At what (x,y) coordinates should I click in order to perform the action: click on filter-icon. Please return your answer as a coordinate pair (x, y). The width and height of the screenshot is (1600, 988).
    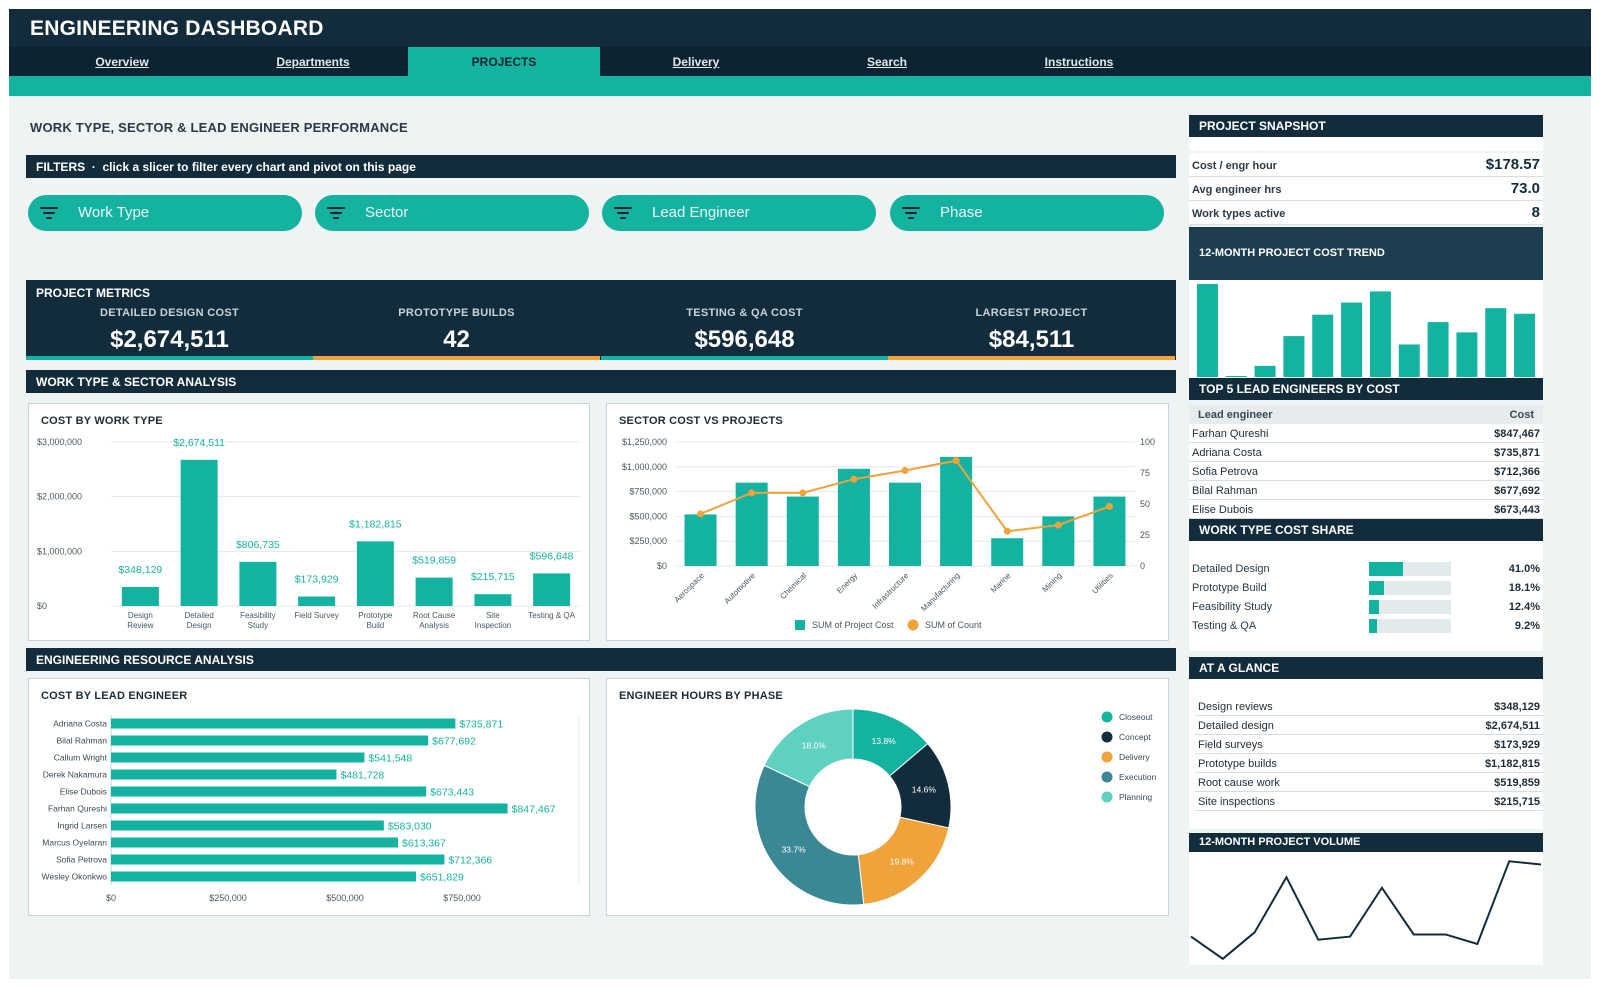
    Looking at the image, I should click on (623, 213).